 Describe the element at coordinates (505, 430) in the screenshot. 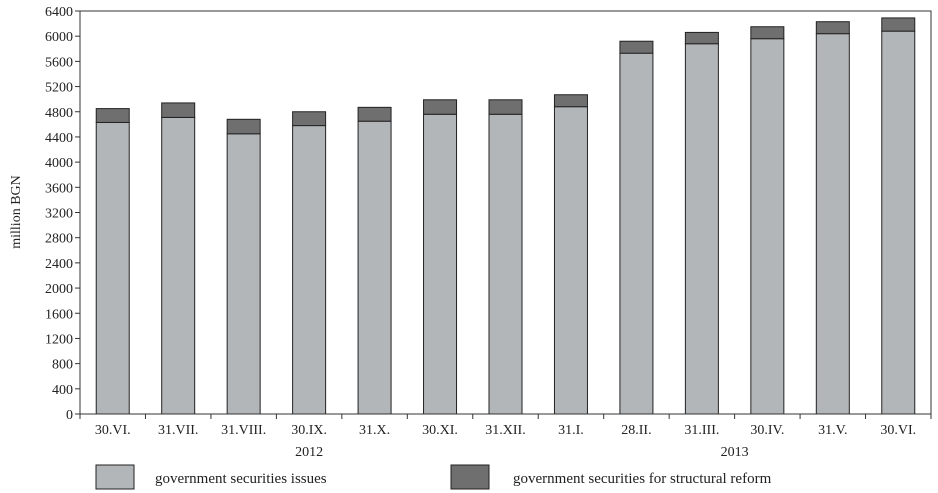

I see `x-tick-label: 31.XII.` at that location.